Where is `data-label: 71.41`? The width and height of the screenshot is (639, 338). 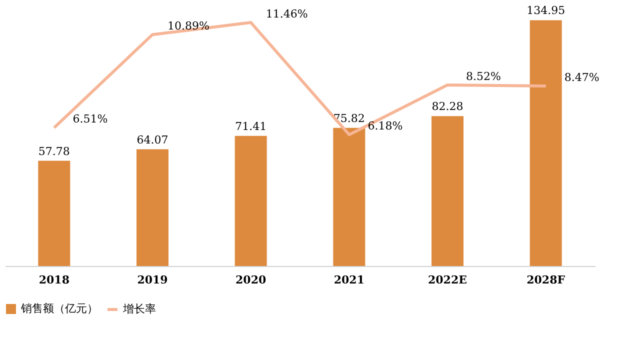 data-label: 71.41 is located at coordinates (251, 126).